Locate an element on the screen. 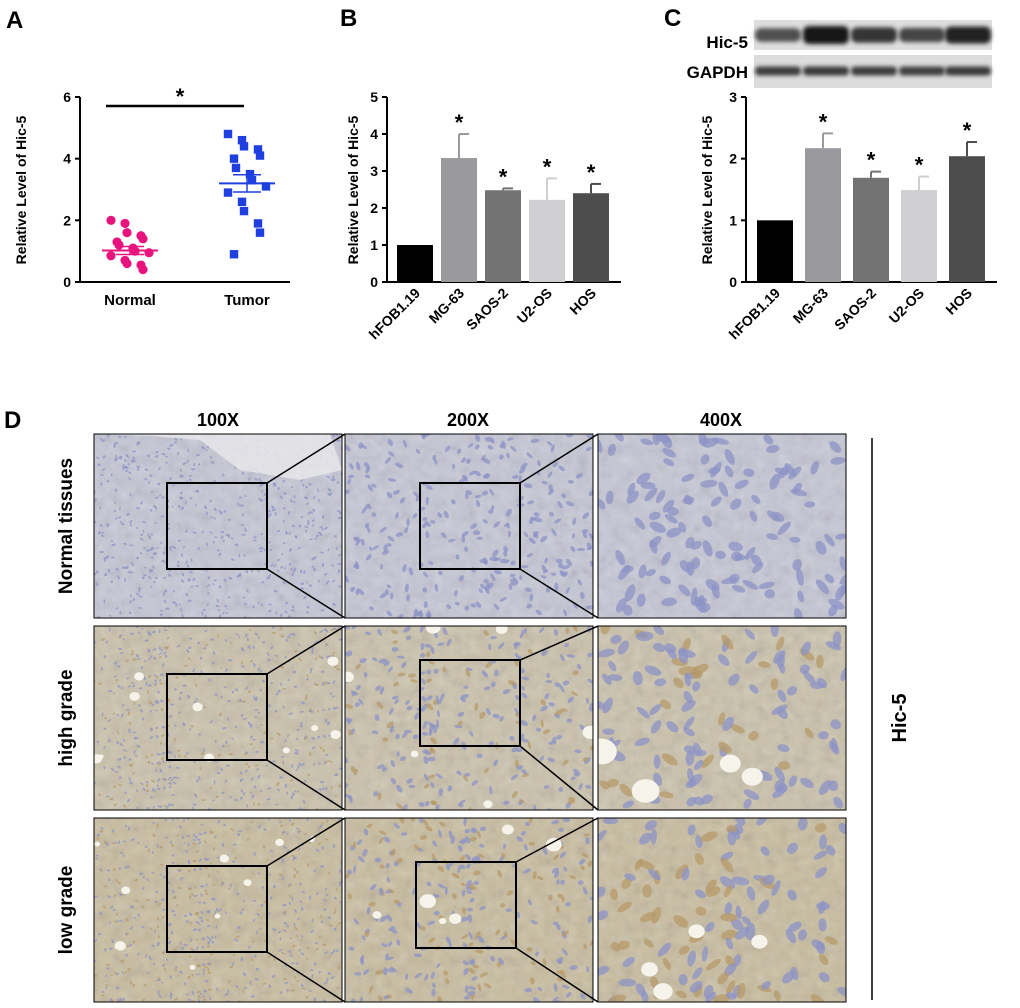 This screenshot has width=1020, height=1008. tumor-data-point is located at coordinates (228, 192).